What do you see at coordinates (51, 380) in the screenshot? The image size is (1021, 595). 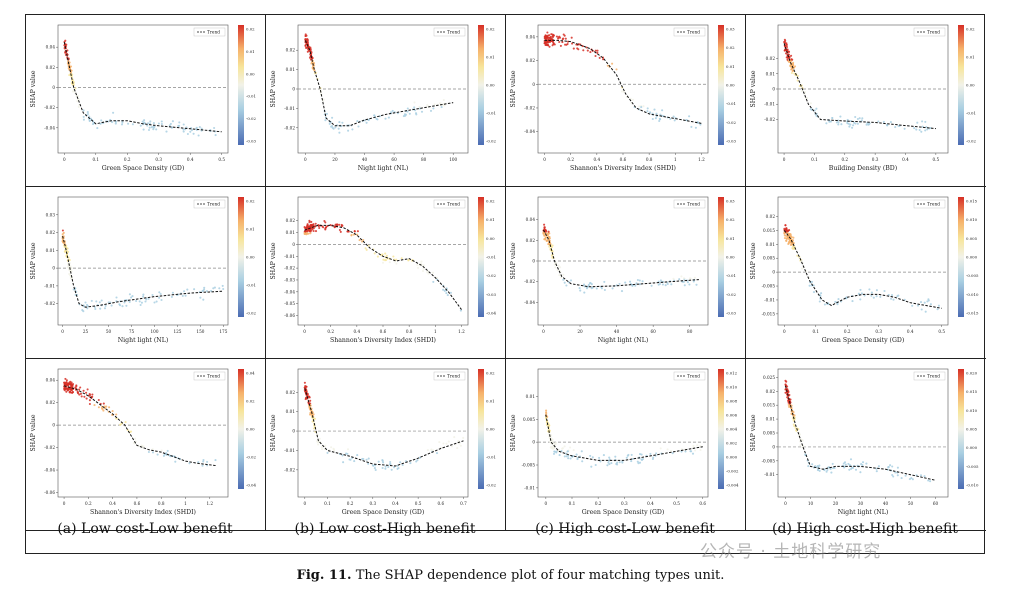 I see `y-tick-label: 0.04` at bounding box center [51, 380].